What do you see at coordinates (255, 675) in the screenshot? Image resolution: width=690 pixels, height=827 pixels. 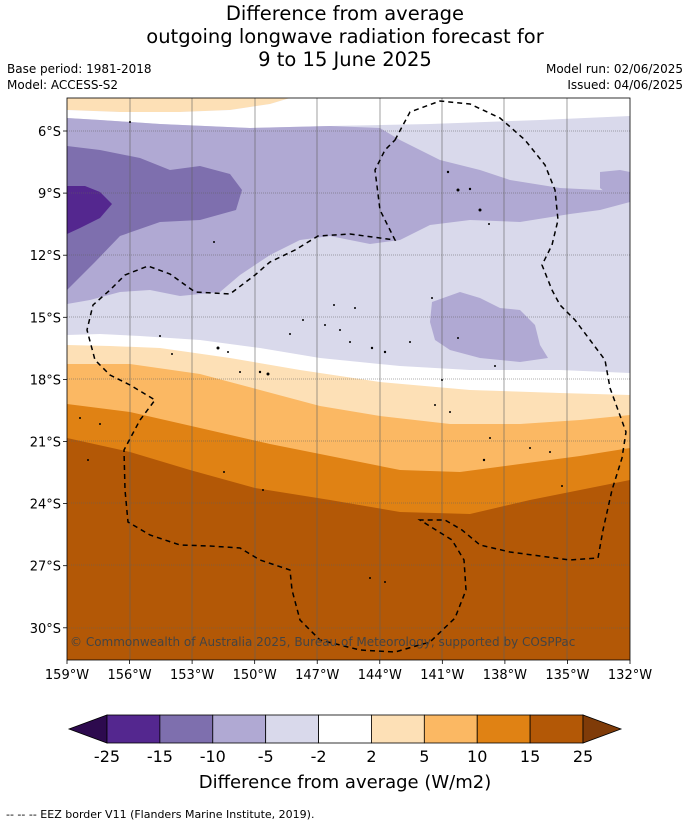 I see `lon-tick-label: 150°W` at bounding box center [255, 675].